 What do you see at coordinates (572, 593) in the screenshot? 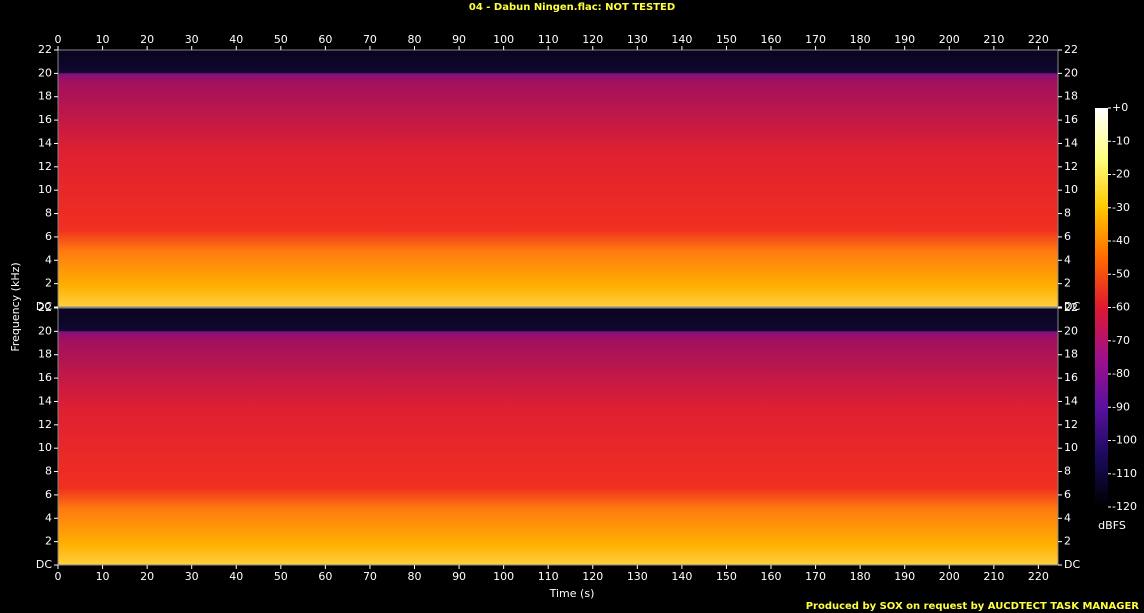
I see `x-axis-label: Time (s)` at bounding box center [572, 593].